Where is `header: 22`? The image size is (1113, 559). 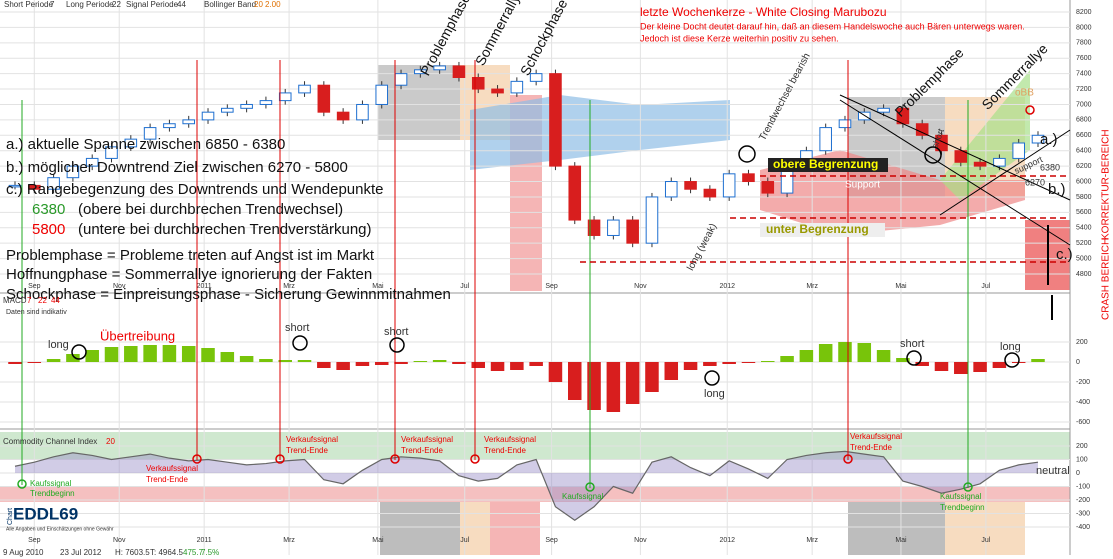
header: 22 is located at coordinates (116, 4).